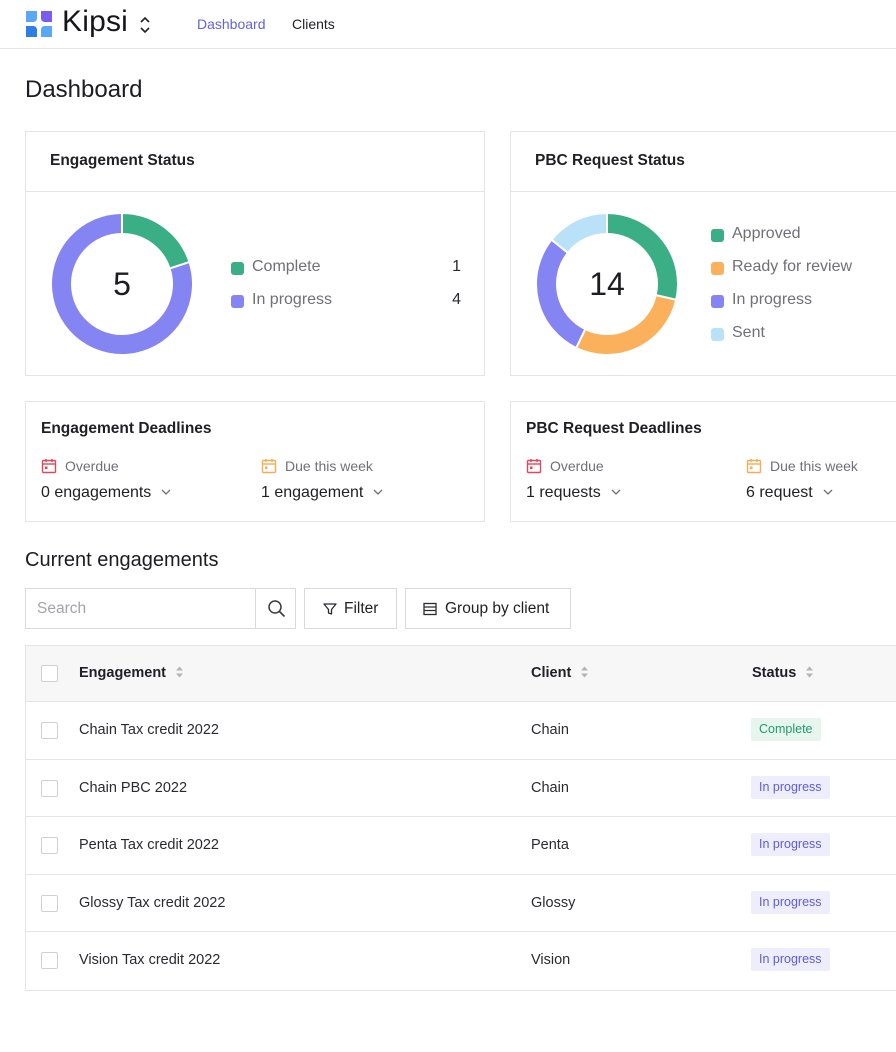 This screenshot has width=896, height=1052. What do you see at coordinates (149, 845) in the screenshot?
I see `engagement-cell: Penta Tax credit 2022` at bounding box center [149, 845].